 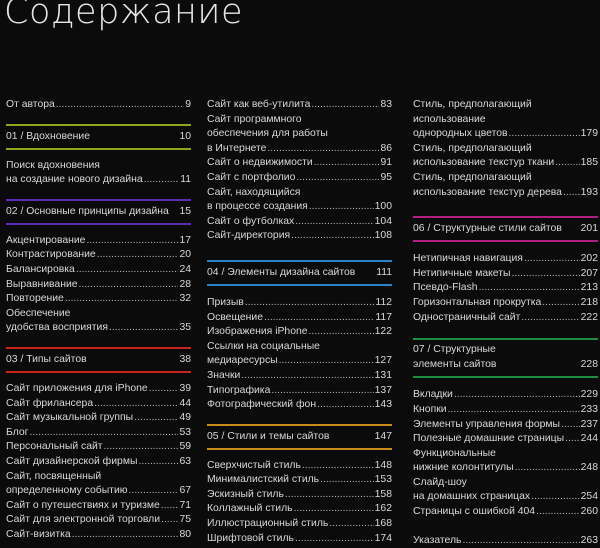 What do you see at coordinates (299, 200) in the screenshot?
I see `toc-entry: Сайт, находящийся в процессе создания 100` at bounding box center [299, 200].